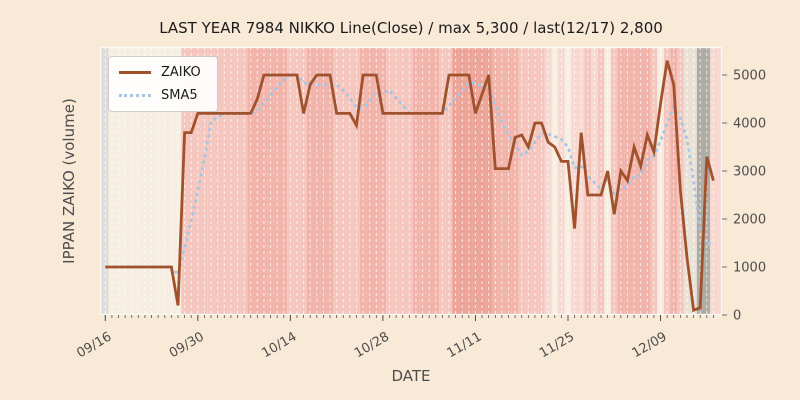  Describe the element at coordinates (163, 84) in the screenshot. I see `legend: ZAIKO SMA5` at that location.